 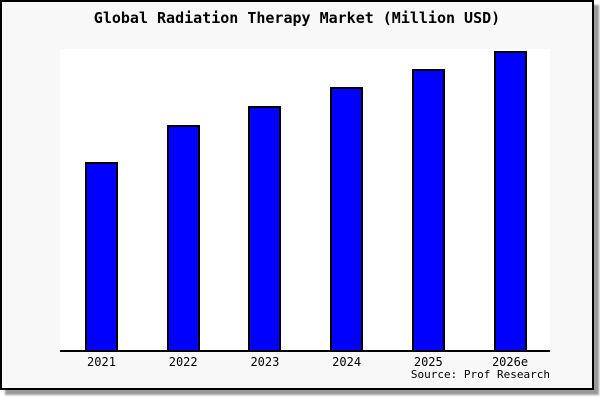 What do you see at coordinates (265, 362) in the screenshot?
I see `x-tick-2023: 2023` at bounding box center [265, 362].